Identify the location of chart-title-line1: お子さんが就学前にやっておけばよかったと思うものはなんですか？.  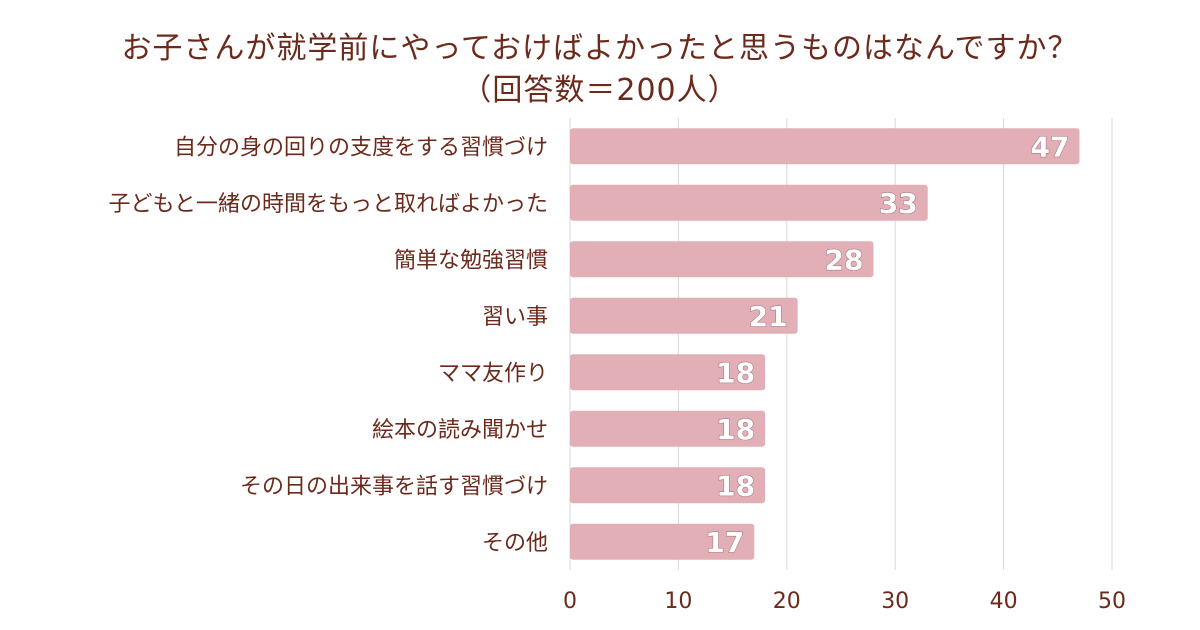
(600, 48).